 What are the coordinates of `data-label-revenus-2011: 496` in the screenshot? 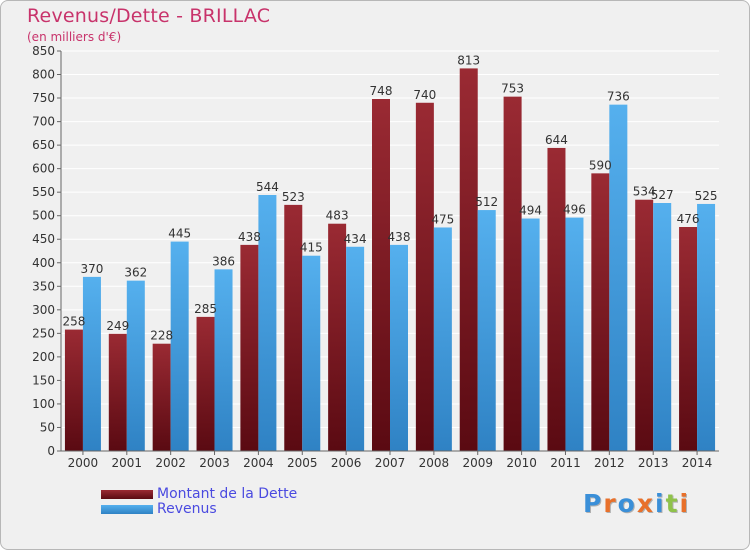 It's located at (574, 210).